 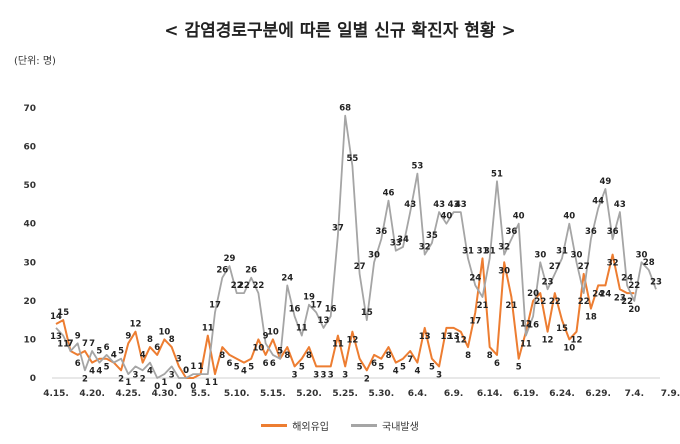 I want to click on data-label-domestic: 6, so click(x=107, y=348).